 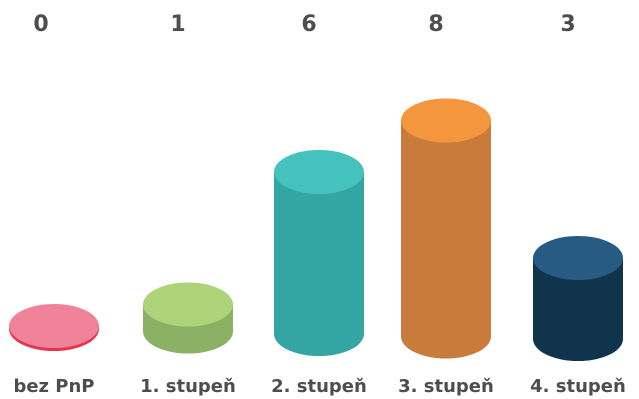 What do you see at coordinates (446, 240) in the screenshot?
I see `bar-4-side` at bounding box center [446, 240].